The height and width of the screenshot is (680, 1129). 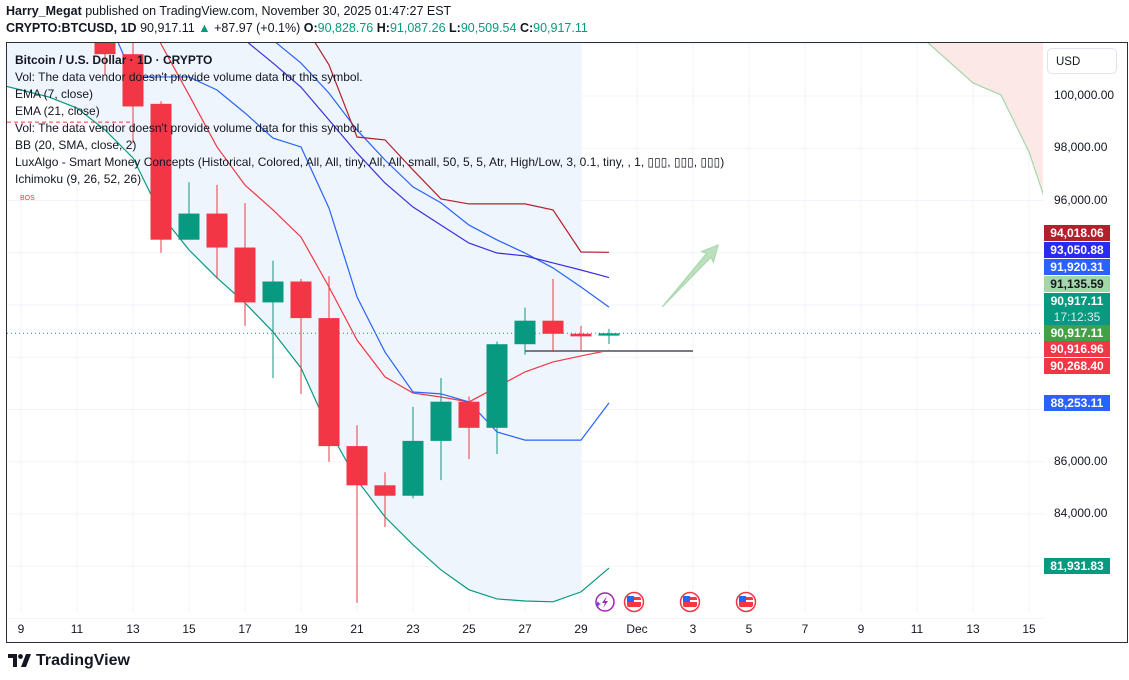 What do you see at coordinates (1081, 513) in the screenshot?
I see `price-tick-label: 84,000.00` at bounding box center [1081, 513].